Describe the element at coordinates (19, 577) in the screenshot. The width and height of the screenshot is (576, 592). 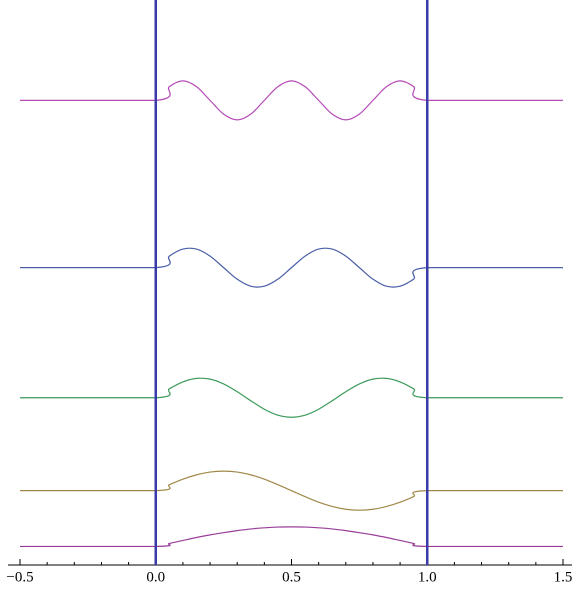
I see `x-tick-label: −0.5` at that location.